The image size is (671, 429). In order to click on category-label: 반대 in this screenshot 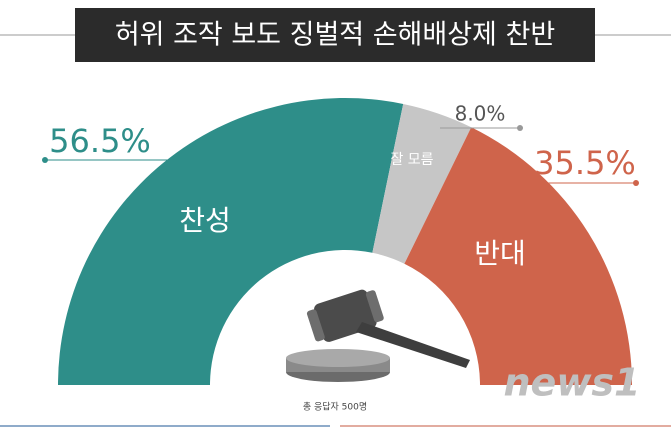, I will do `click(500, 253)`.